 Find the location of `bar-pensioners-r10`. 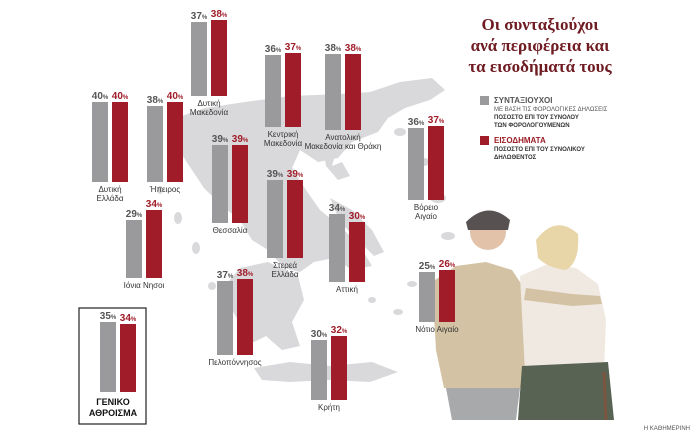

bar-pensioners-r10 is located at coordinates (225, 318).